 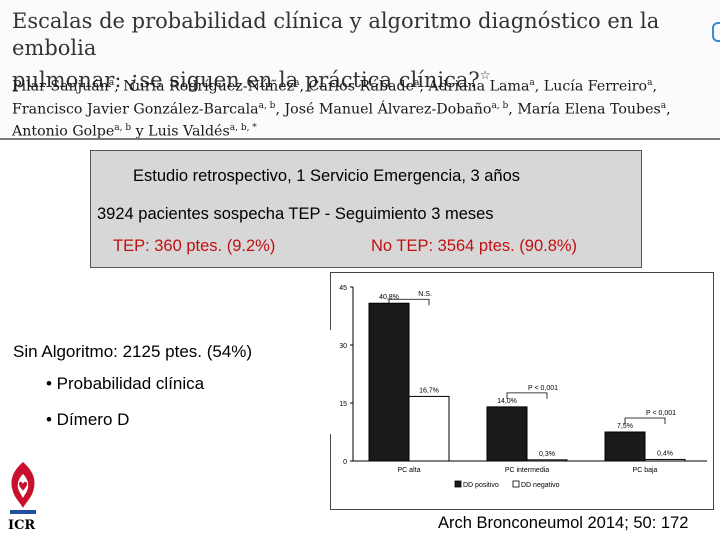 I want to click on summary-tep: TEP: 360 ptes. (9.2%), so click(x=194, y=246).